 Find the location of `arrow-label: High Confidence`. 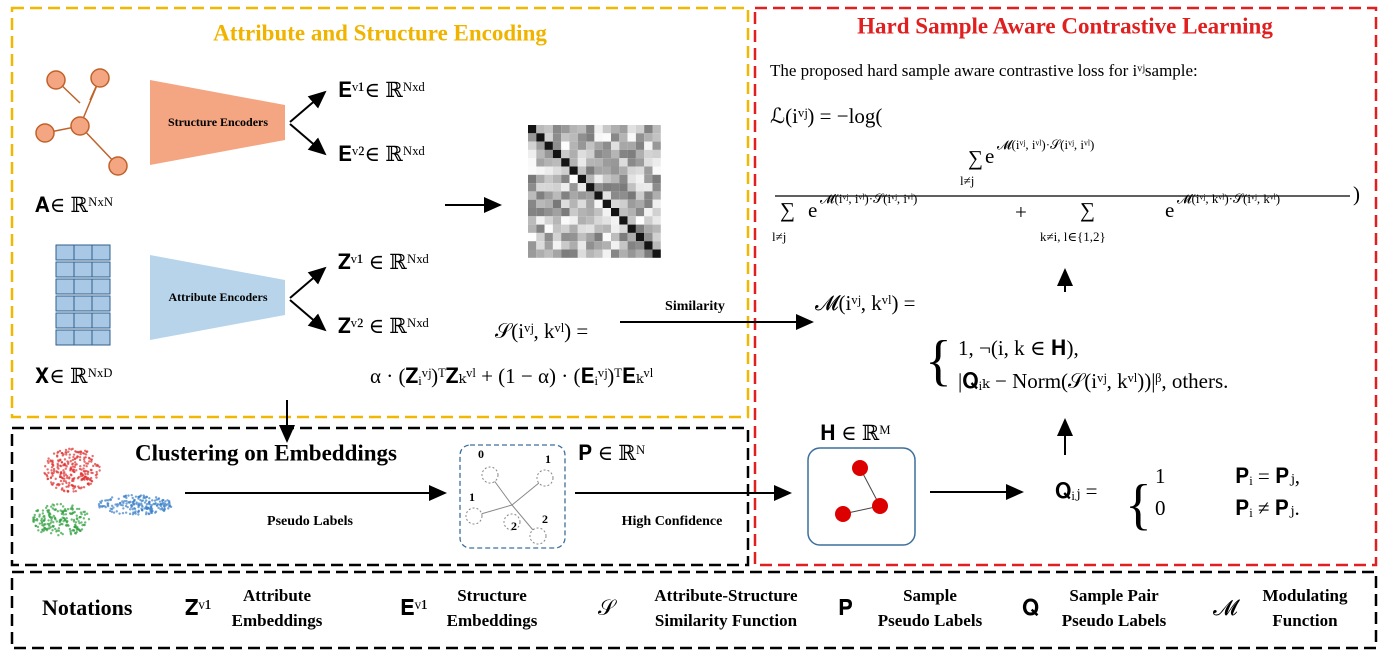

arrow-label: High Confidence is located at coordinates (672, 521).